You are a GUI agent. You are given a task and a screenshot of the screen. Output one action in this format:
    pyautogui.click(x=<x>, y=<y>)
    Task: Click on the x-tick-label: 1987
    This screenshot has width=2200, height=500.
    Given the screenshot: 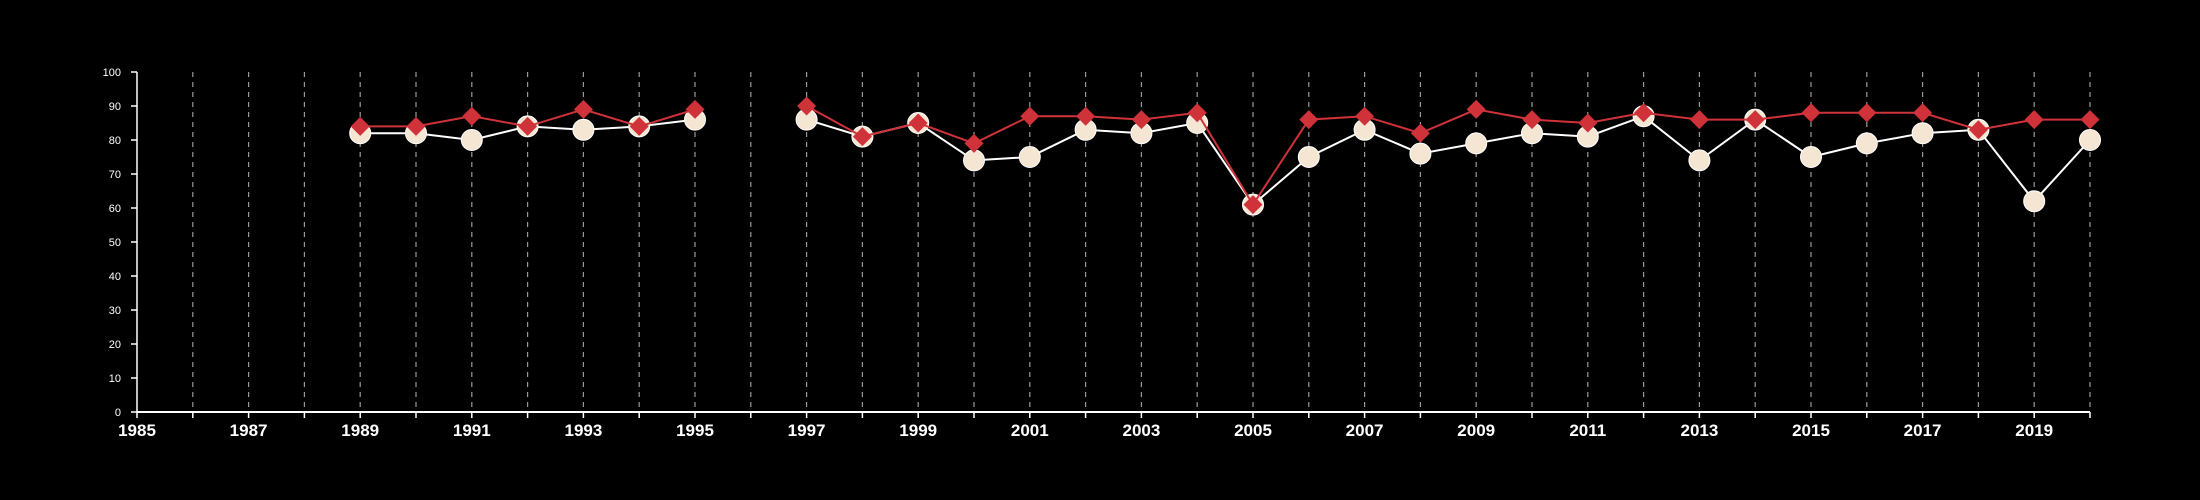 What is the action you would take?
    pyautogui.click(x=249, y=430)
    